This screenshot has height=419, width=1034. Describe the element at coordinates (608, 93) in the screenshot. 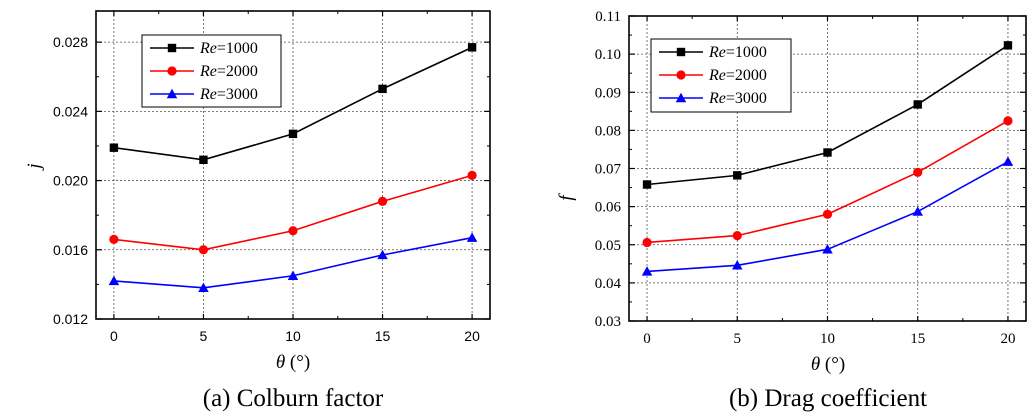

I see `y-tick-label: 0.09` at that location.